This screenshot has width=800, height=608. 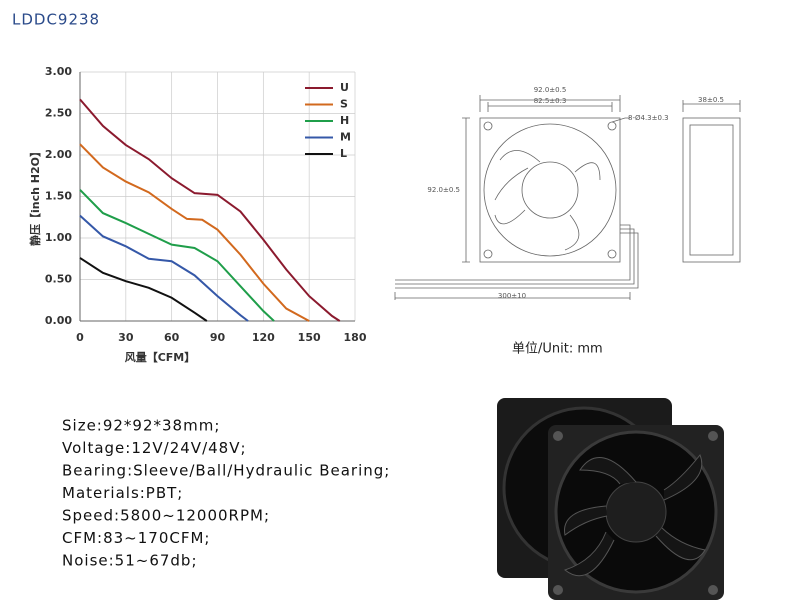 What do you see at coordinates (58, 196) in the screenshot?
I see `y-tick-label: 1.50` at bounding box center [58, 196].